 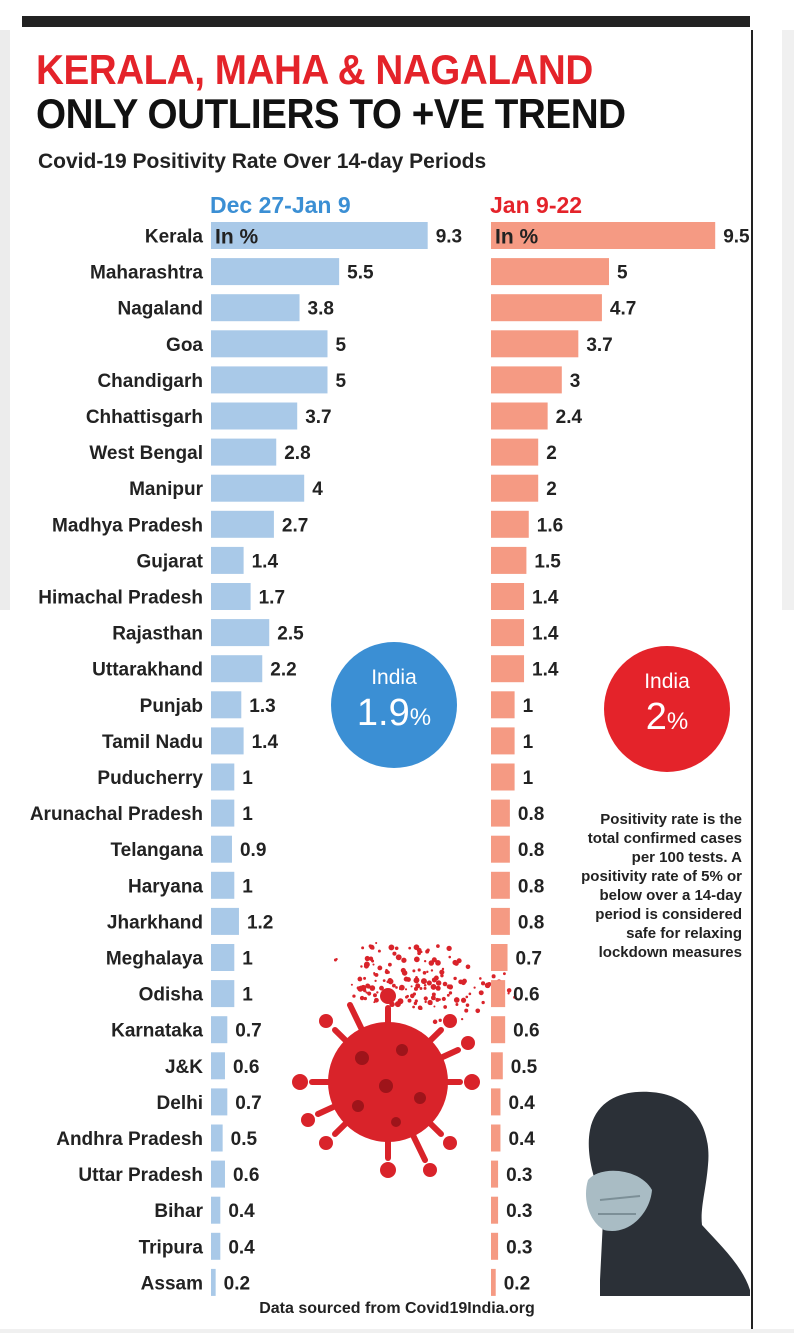 What do you see at coordinates (165, 886) in the screenshot?
I see `state-label: Haryana` at bounding box center [165, 886].